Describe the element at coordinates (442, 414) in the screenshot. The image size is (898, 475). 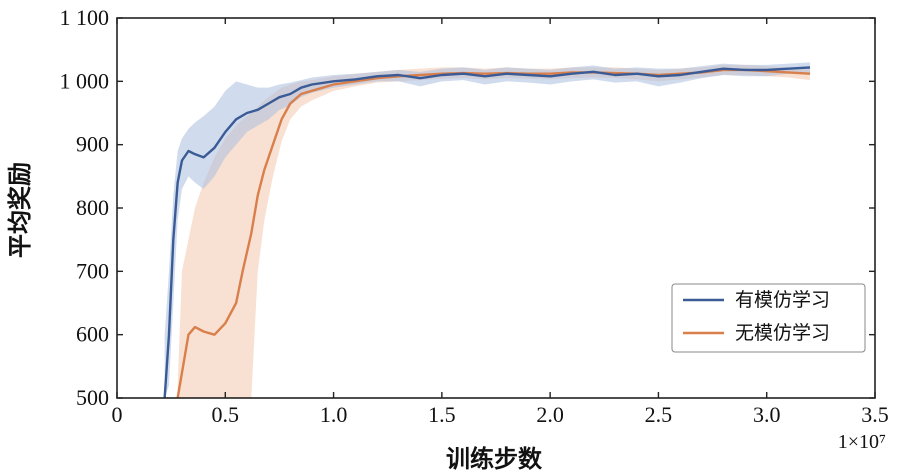
I see `x-tick-label: 1.5` at that location.